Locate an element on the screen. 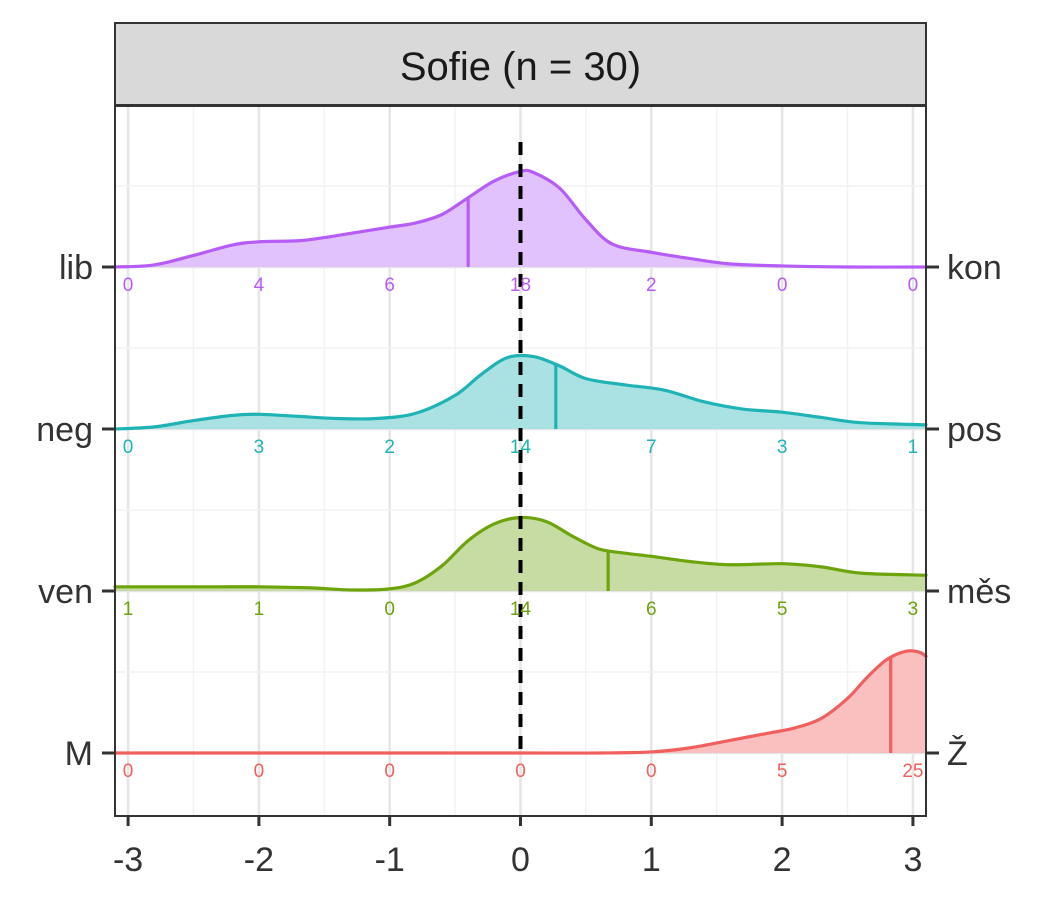  y-axis-left-label: neg is located at coordinates (64, 430).